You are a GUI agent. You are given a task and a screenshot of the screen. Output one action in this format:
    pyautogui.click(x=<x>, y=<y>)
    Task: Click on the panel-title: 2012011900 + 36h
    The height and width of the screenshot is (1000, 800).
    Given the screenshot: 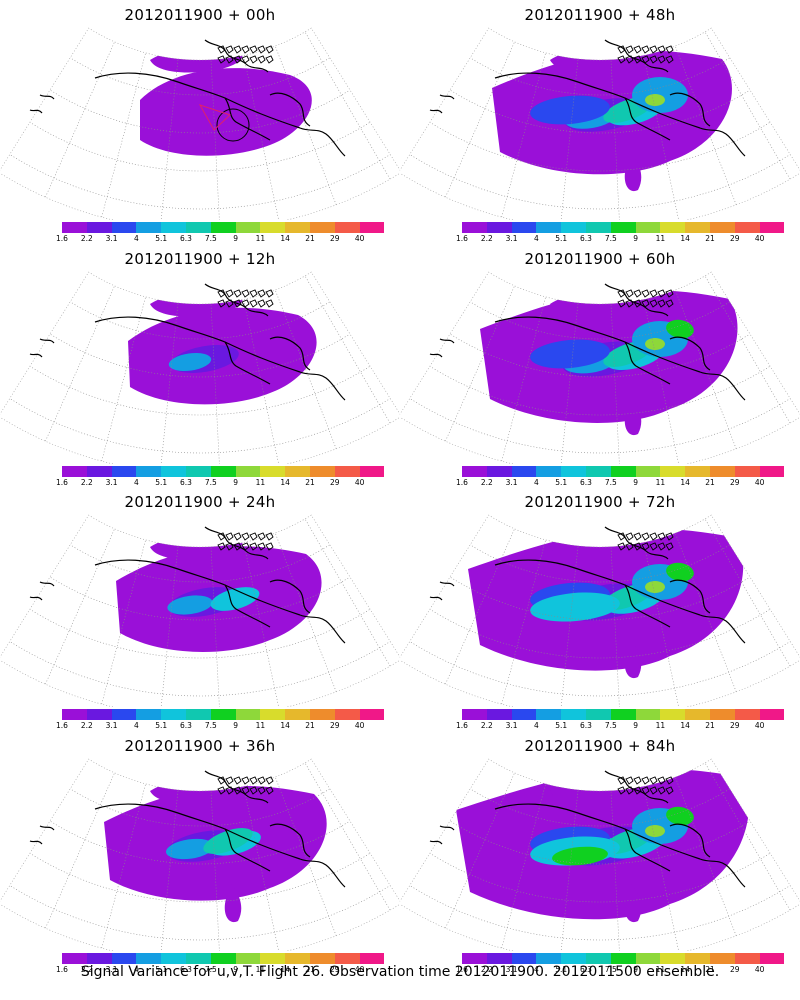 What is the action you would take?
    pyautogui.click(x=200, y=746)
    